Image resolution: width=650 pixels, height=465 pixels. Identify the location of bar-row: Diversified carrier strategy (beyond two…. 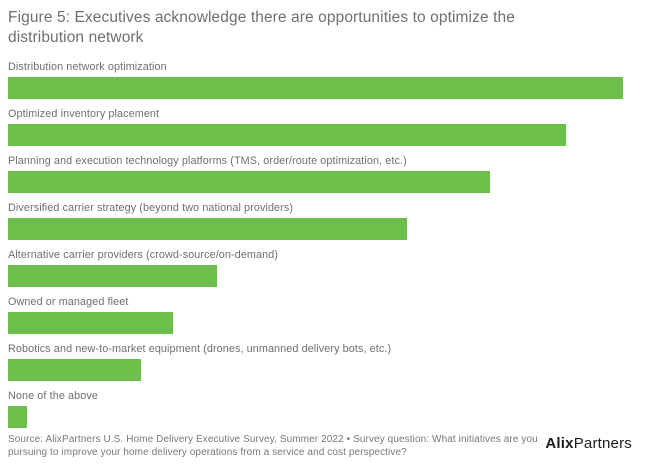
(325, 225).